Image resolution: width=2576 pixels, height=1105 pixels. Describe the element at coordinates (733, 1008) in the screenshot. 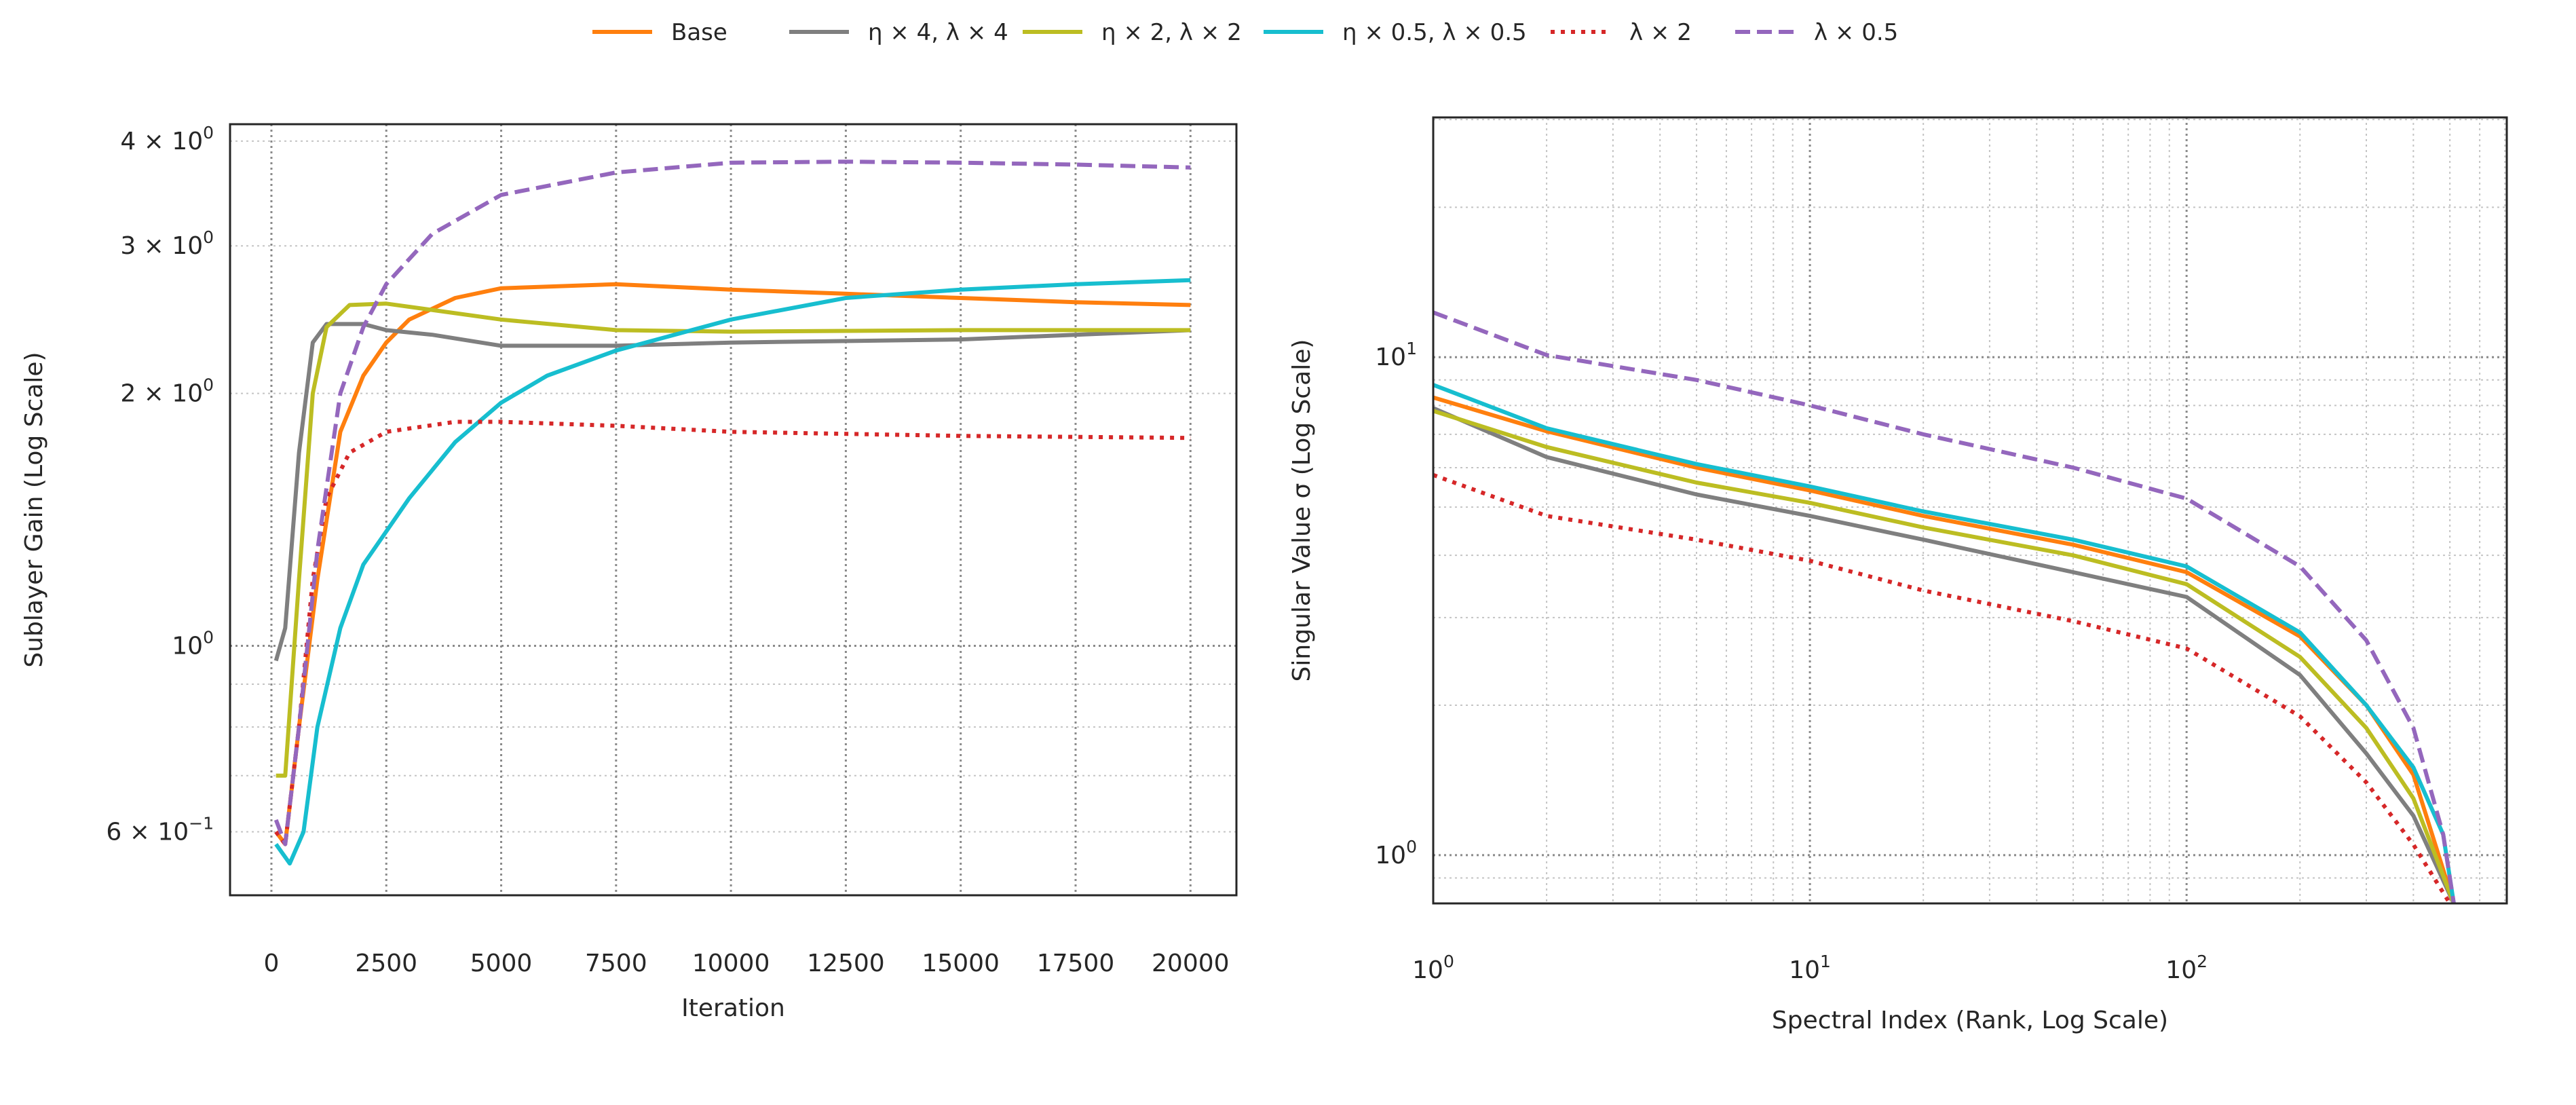

I see `x-axis-label: Iteration` at that location.